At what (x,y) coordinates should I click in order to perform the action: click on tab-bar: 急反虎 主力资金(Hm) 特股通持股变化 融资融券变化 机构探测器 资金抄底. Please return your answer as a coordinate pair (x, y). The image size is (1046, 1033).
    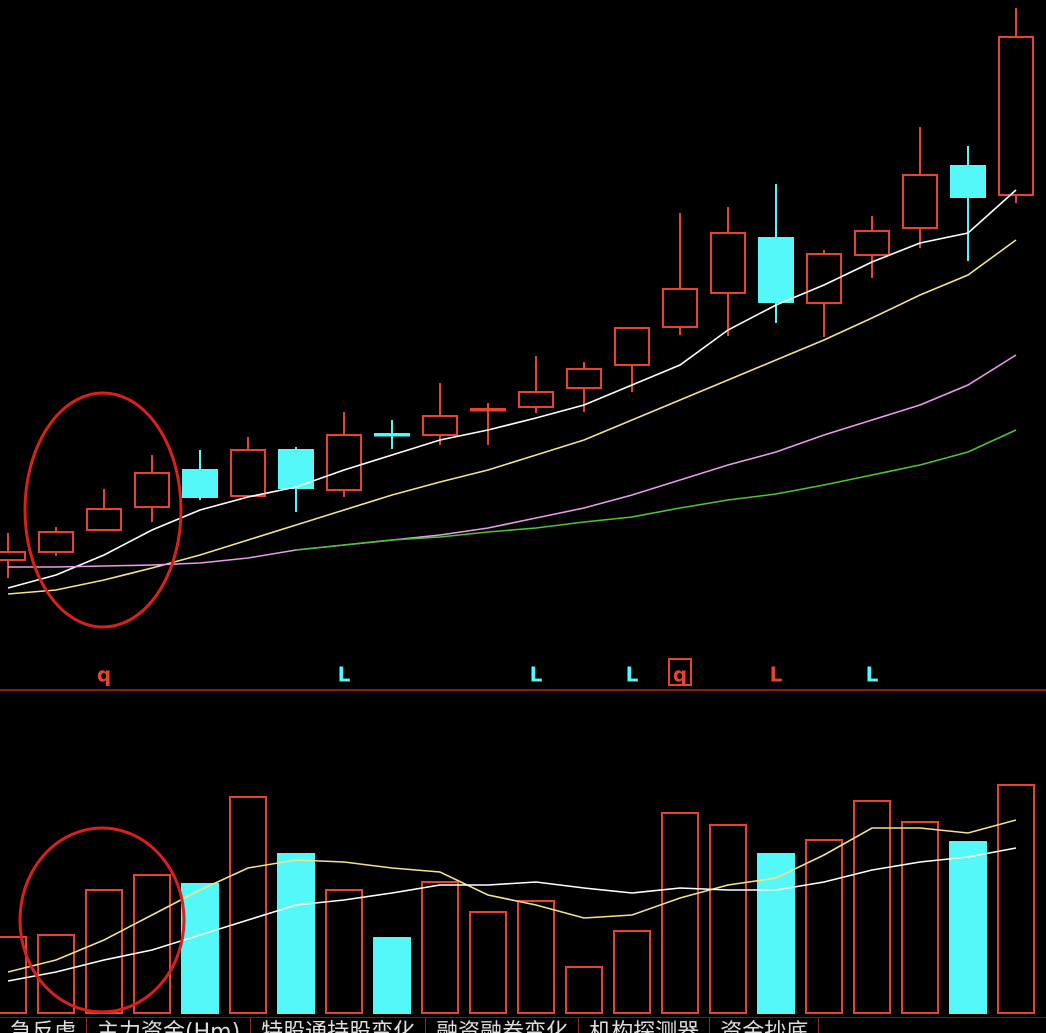
    Looking at the image, I should click on (523, 1025).